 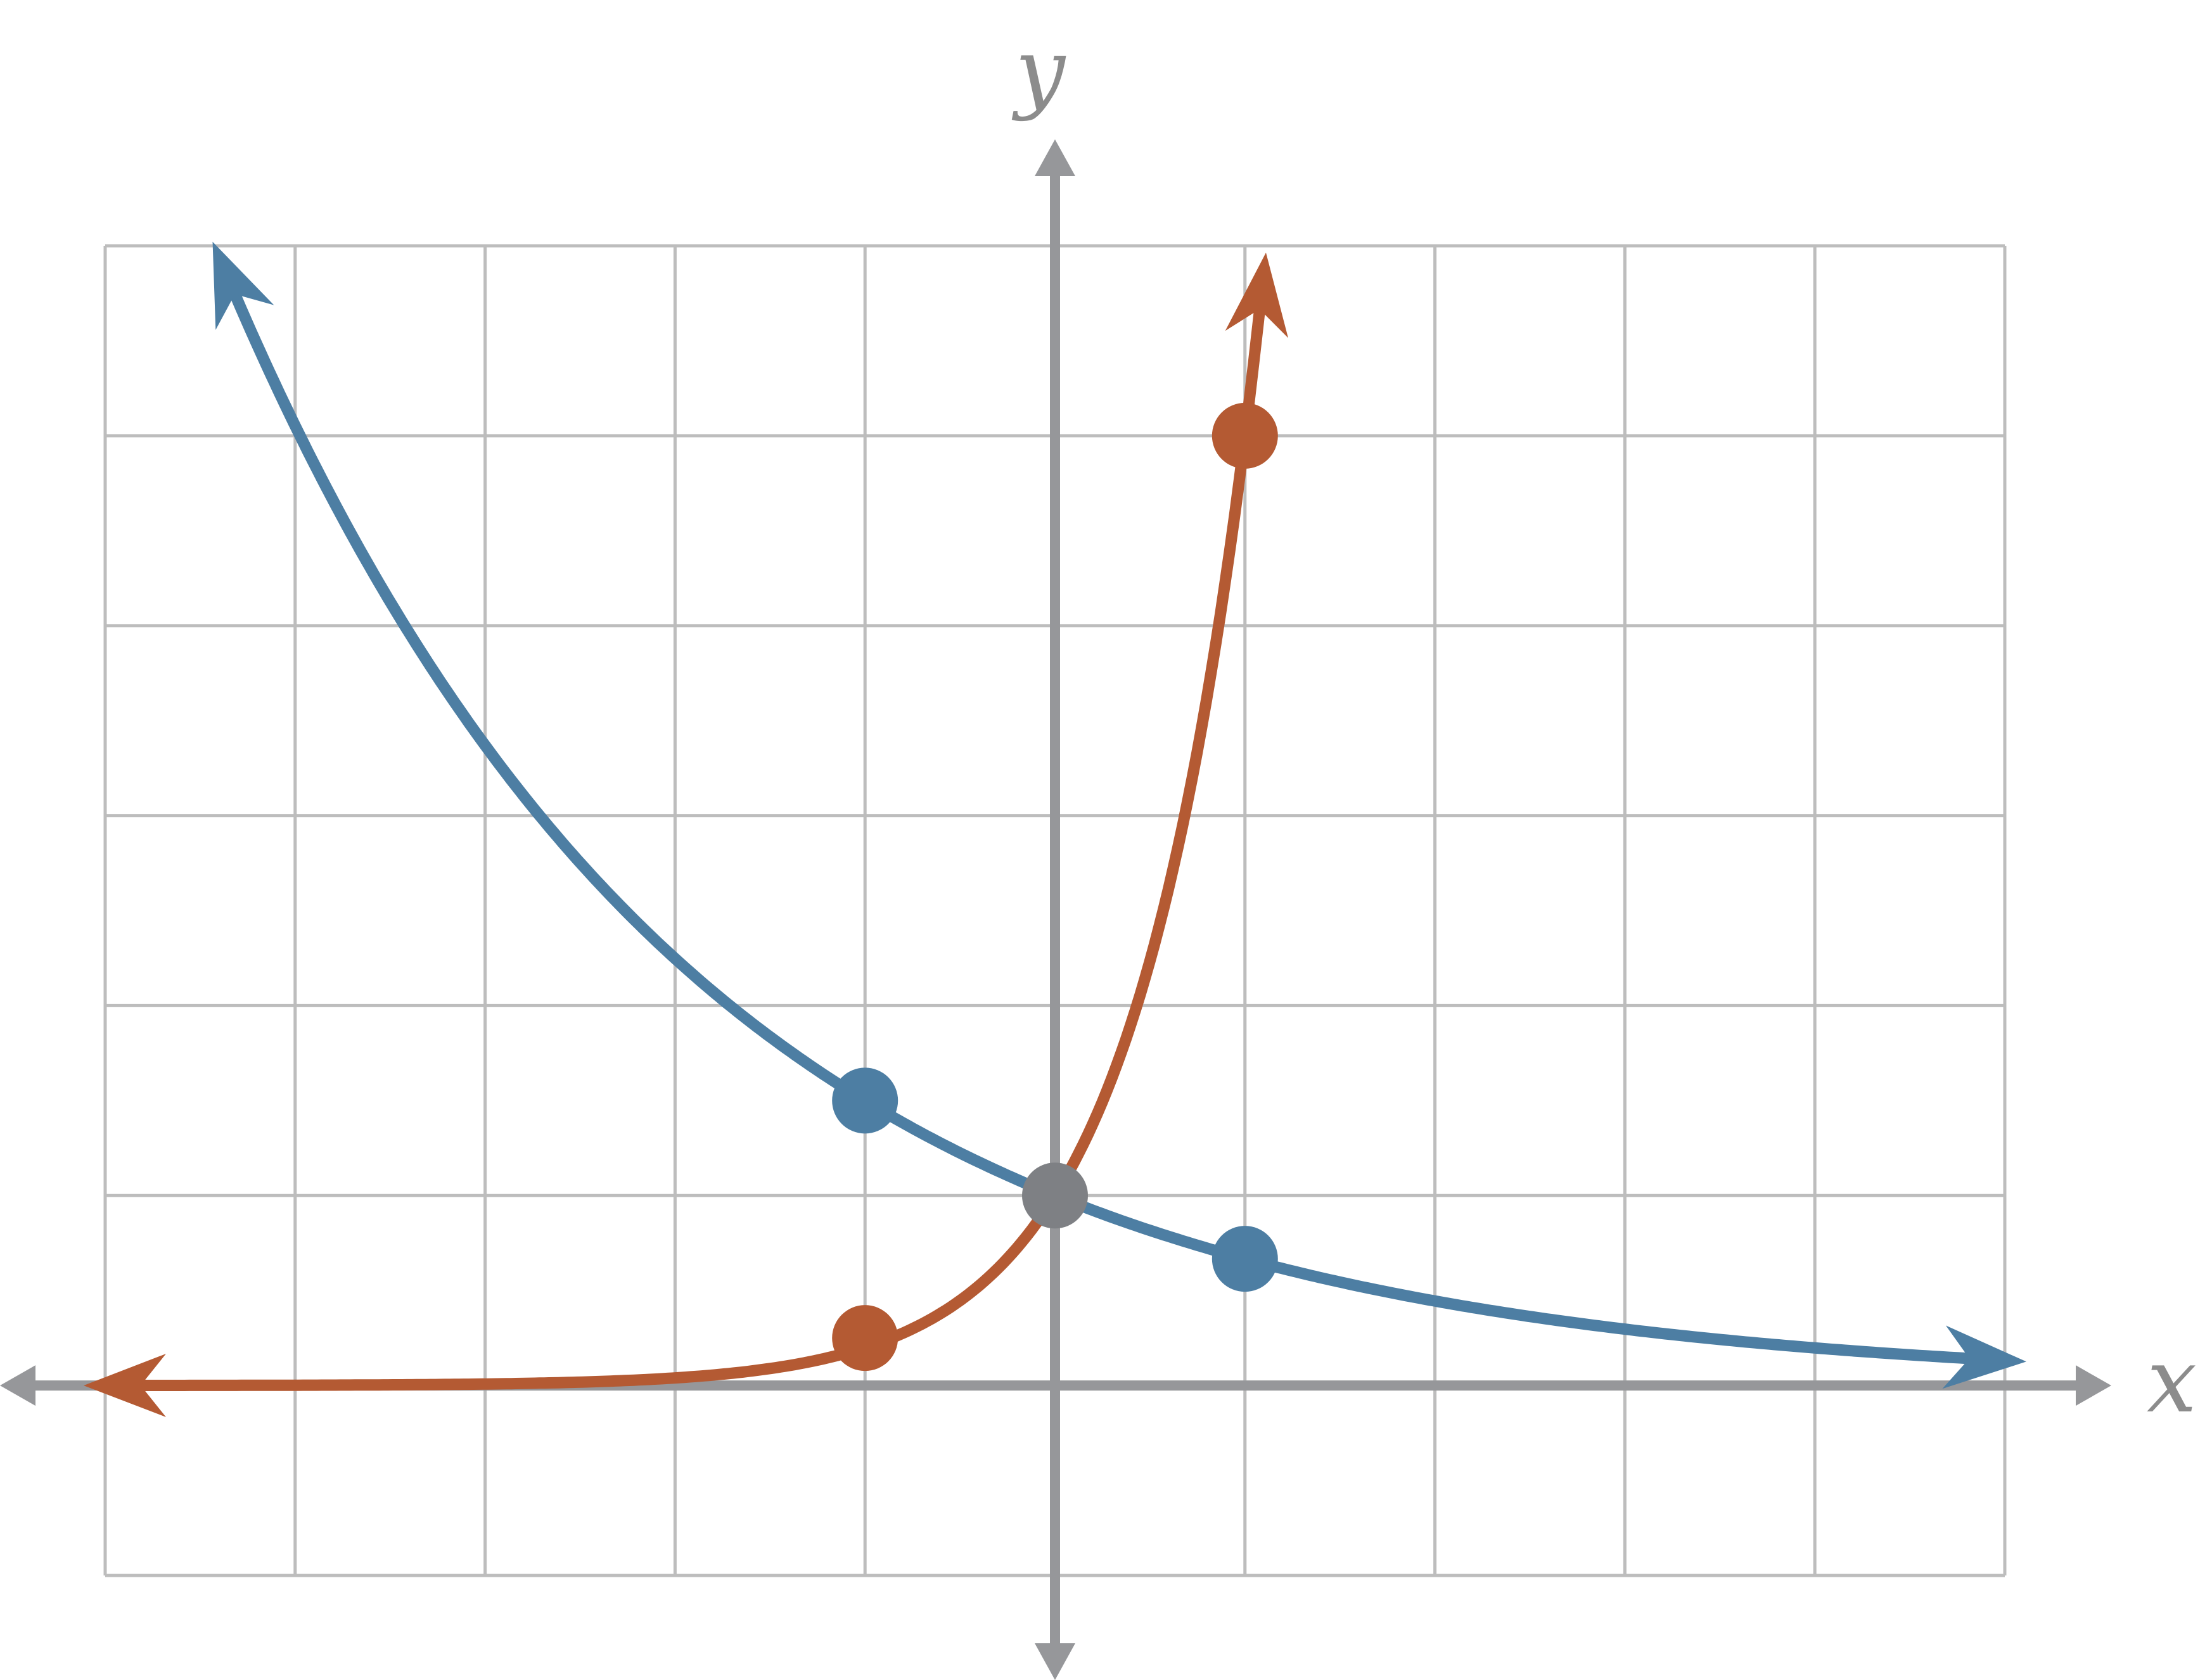 What do you see at coordinates (125, 1385) in the screenshot?
I see `series-2-start-arrow` at bounding box center [125, 1385].